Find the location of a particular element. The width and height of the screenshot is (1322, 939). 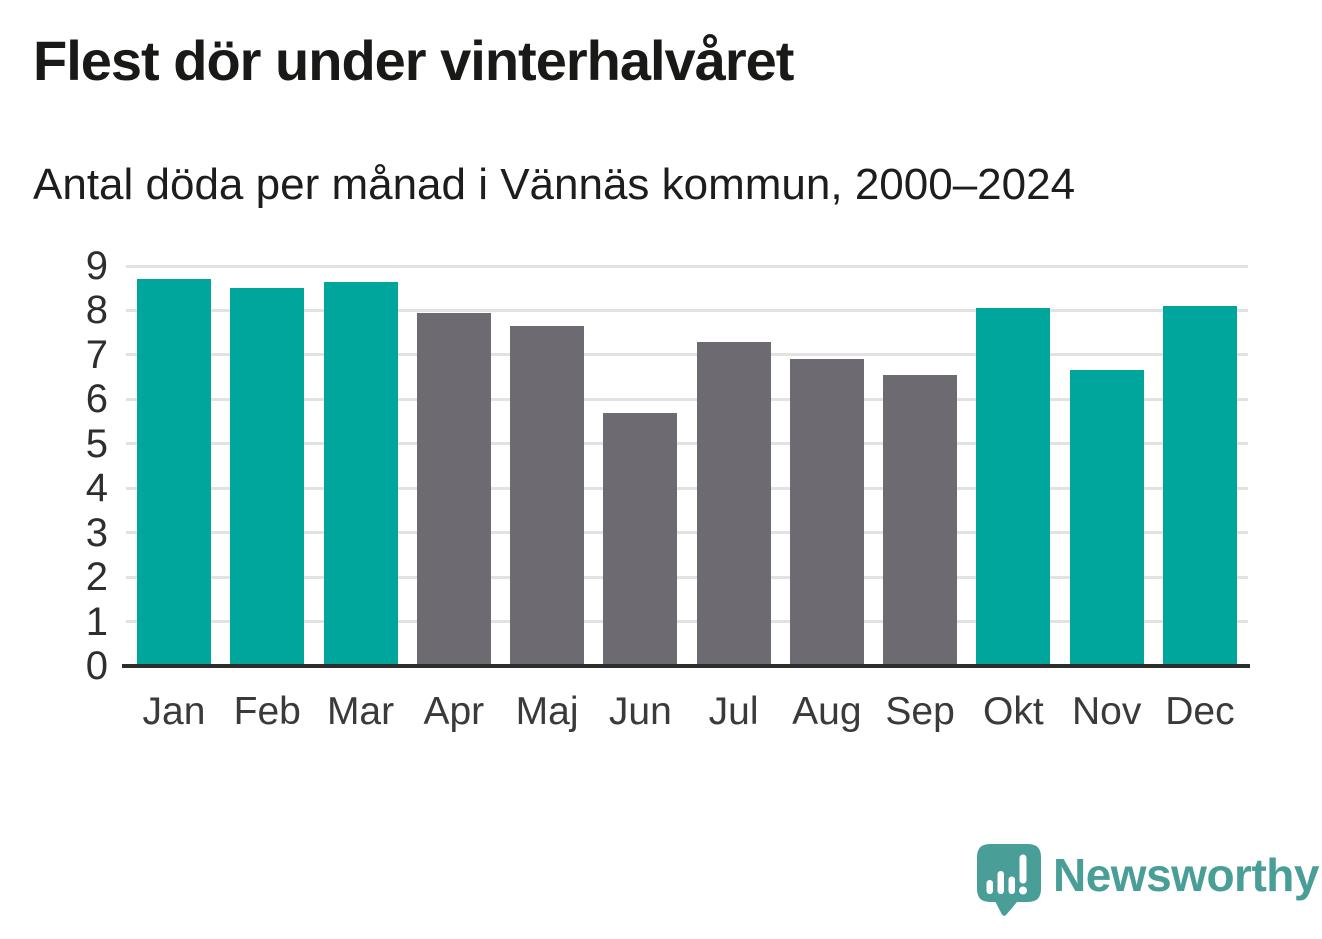

y-axis-tick-label-9: 9 is located at coordinates (96, 266).